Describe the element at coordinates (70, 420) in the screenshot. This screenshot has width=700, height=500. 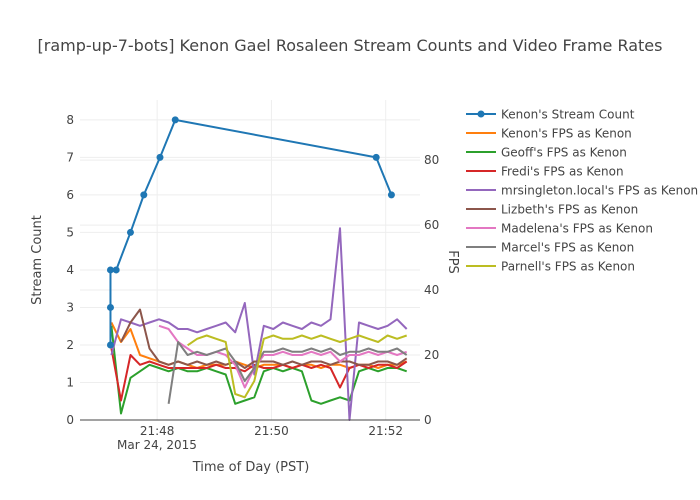
I see `y-tick-label: 0` at that location.